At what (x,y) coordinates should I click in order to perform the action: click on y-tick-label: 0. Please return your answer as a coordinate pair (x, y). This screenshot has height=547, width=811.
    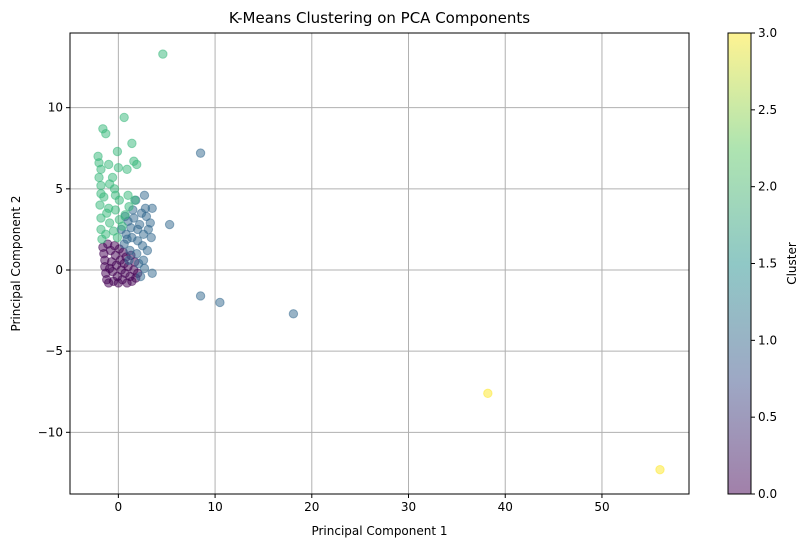
    Looking at the image, I should click on (59, 270).